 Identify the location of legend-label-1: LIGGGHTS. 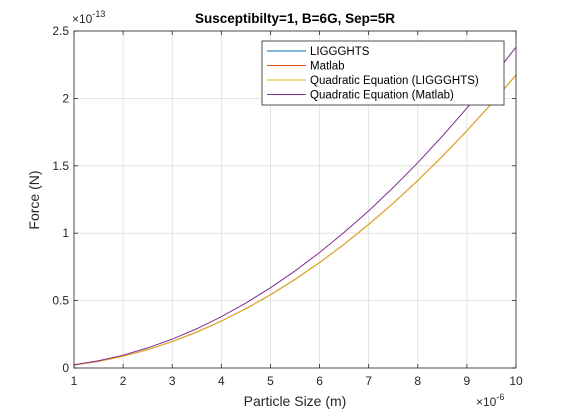
(340, 52).